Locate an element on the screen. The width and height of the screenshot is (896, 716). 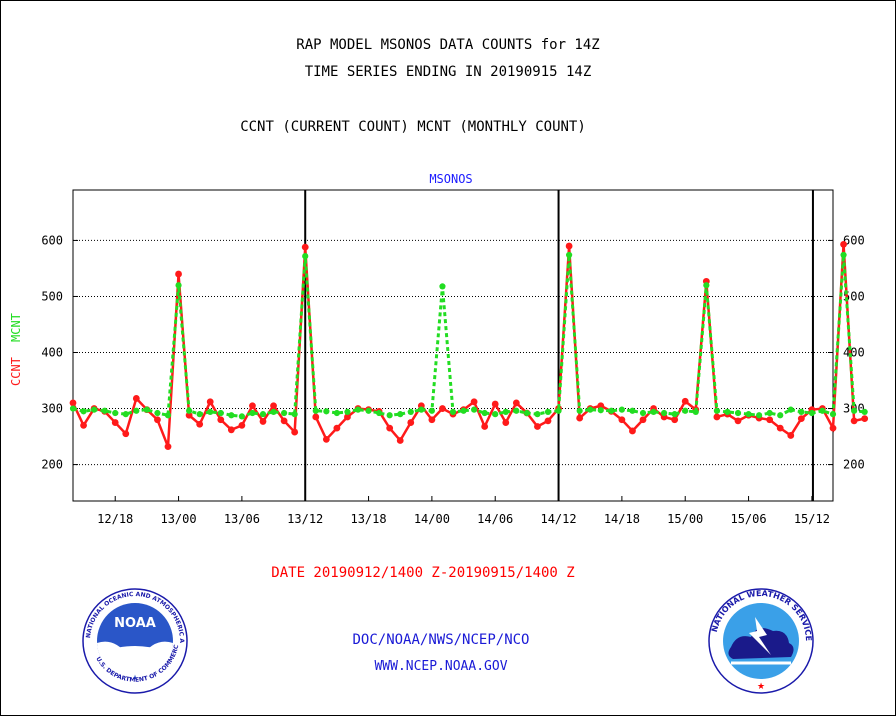
xtick-label: 14/06 is located at coordinates (495, 519).